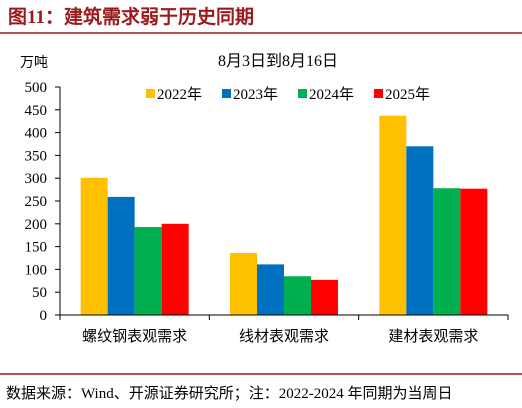  I want to click on bar-series2-category2, so click(270, 289).